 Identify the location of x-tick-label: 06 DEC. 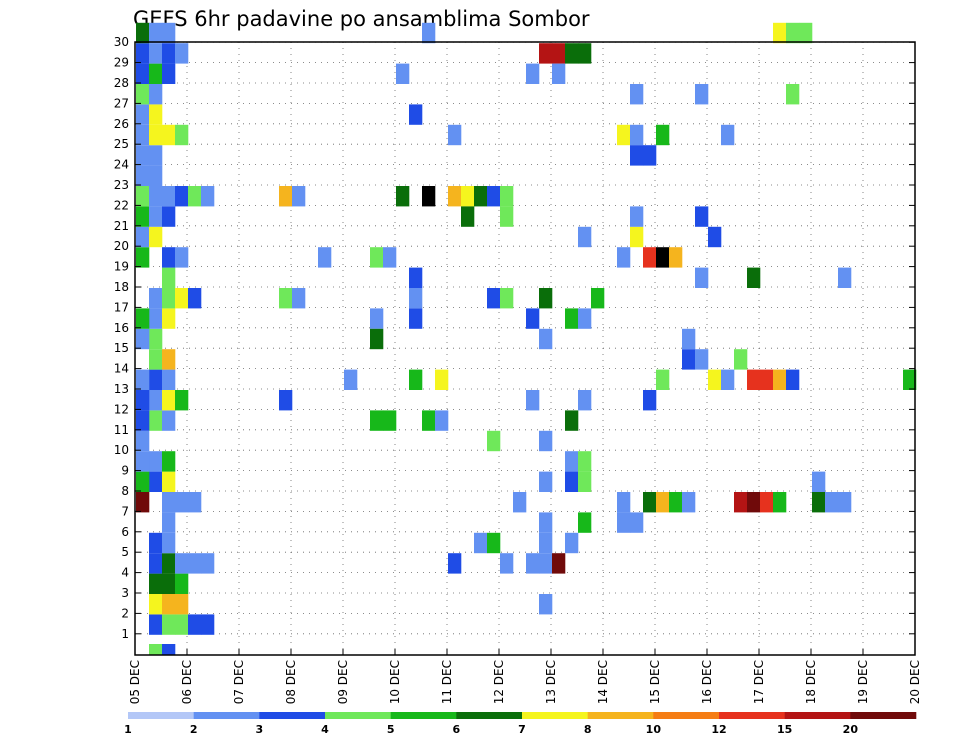
(187, 682).